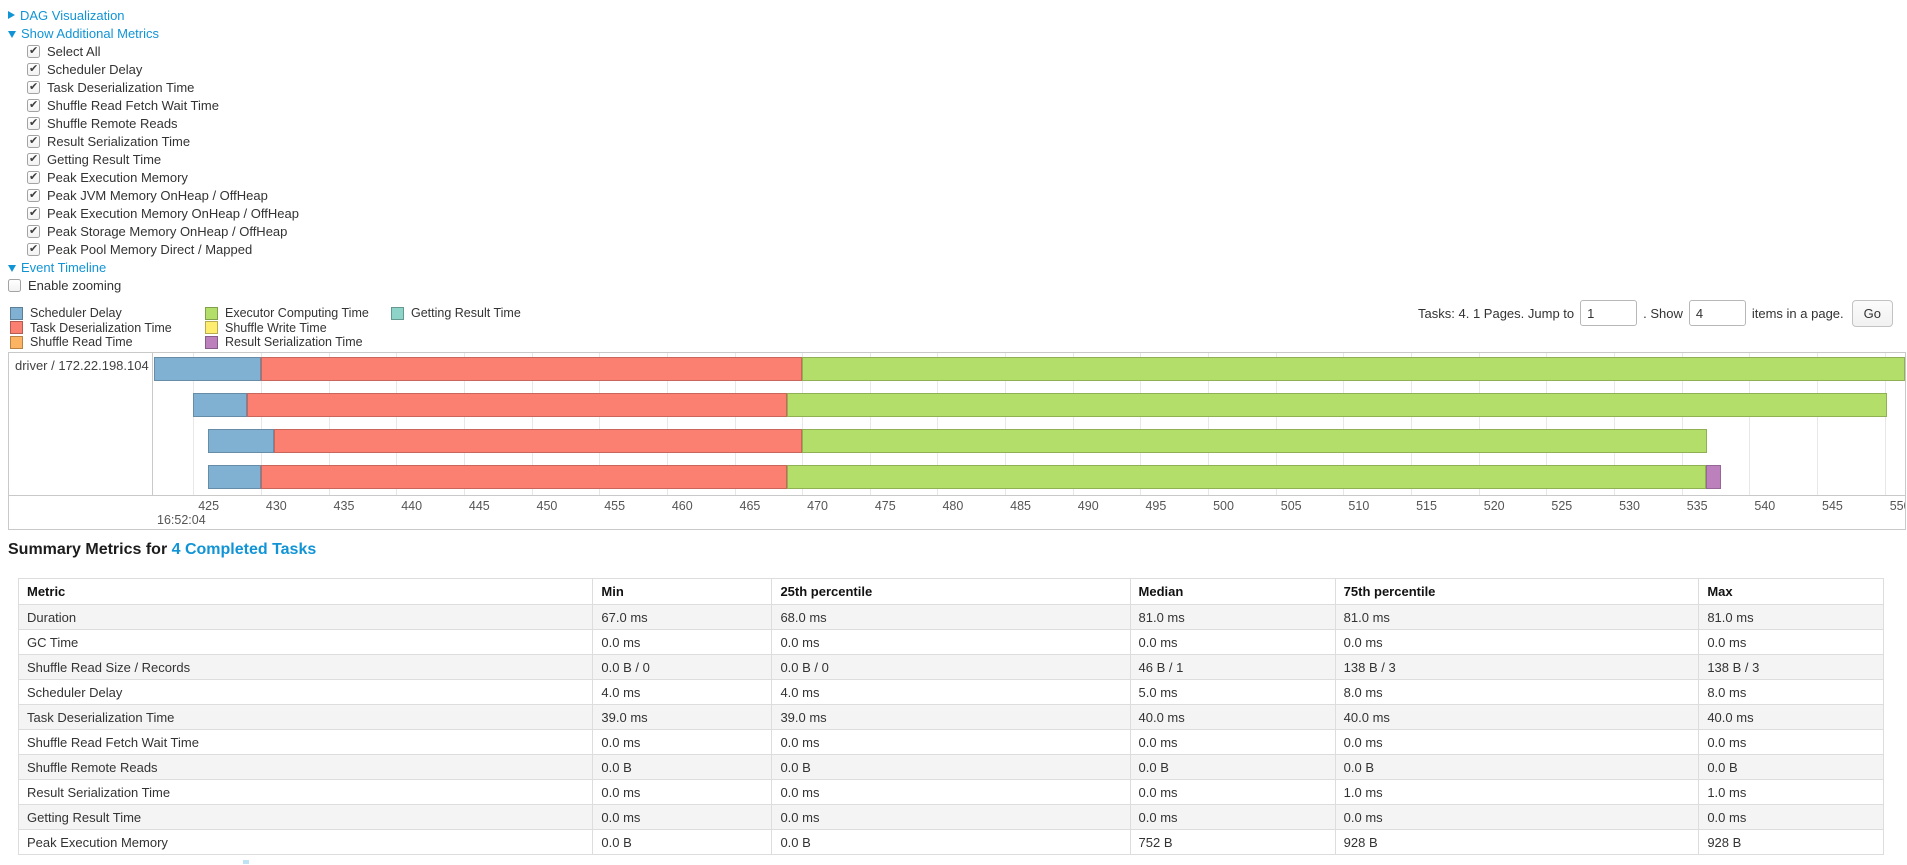 Image resolution: width=1907 pixels, height=865 pixels. What do you see at coordinates (524, 477) in the screenshot?
I see `task-4-segment-task-deserialization` at bounding box center [524, 477].